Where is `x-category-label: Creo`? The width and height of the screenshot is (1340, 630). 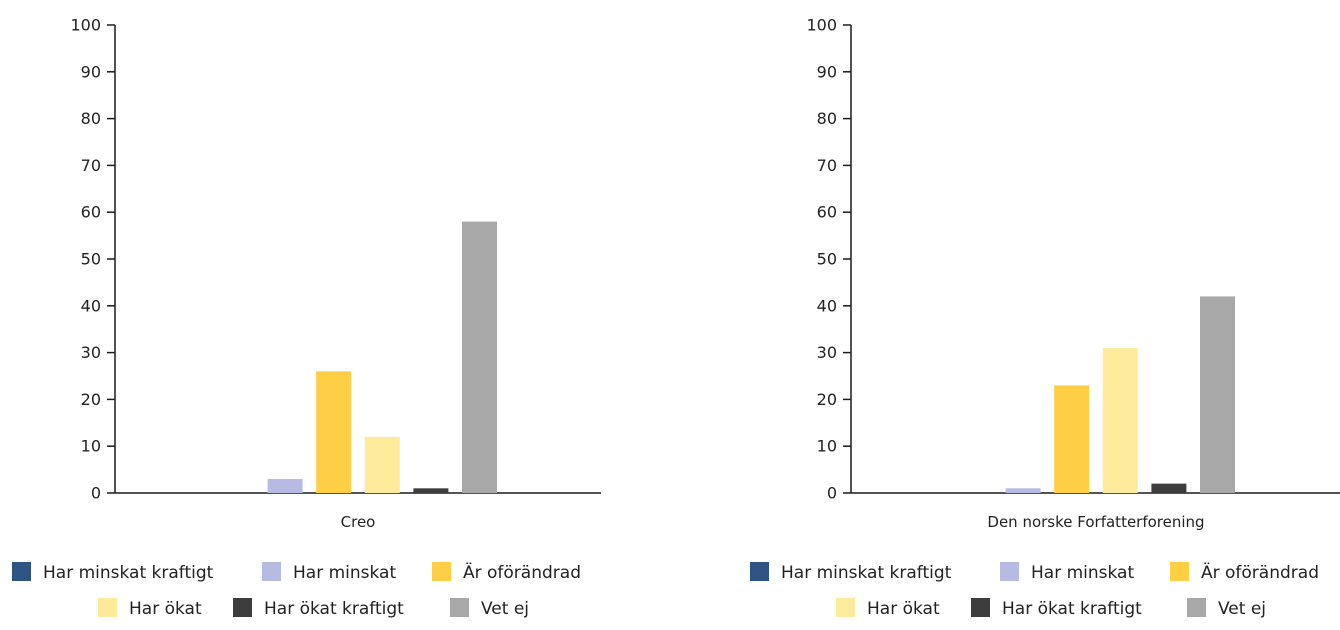 x-category-label: Creo is located at coordinates (358, 522).